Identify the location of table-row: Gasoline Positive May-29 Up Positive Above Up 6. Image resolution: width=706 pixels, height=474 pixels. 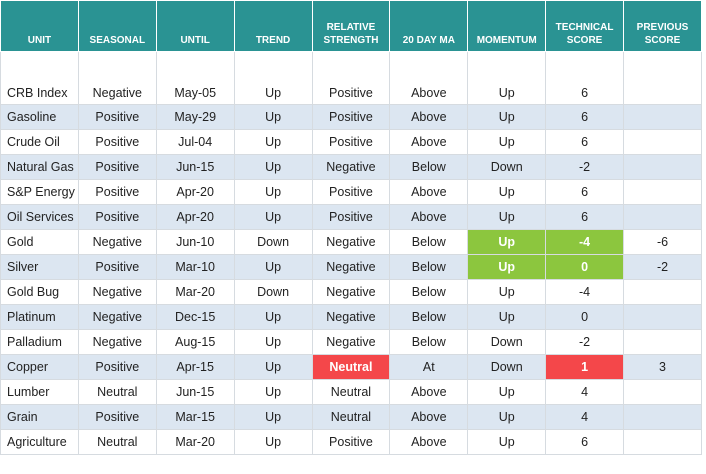
(351, 117).